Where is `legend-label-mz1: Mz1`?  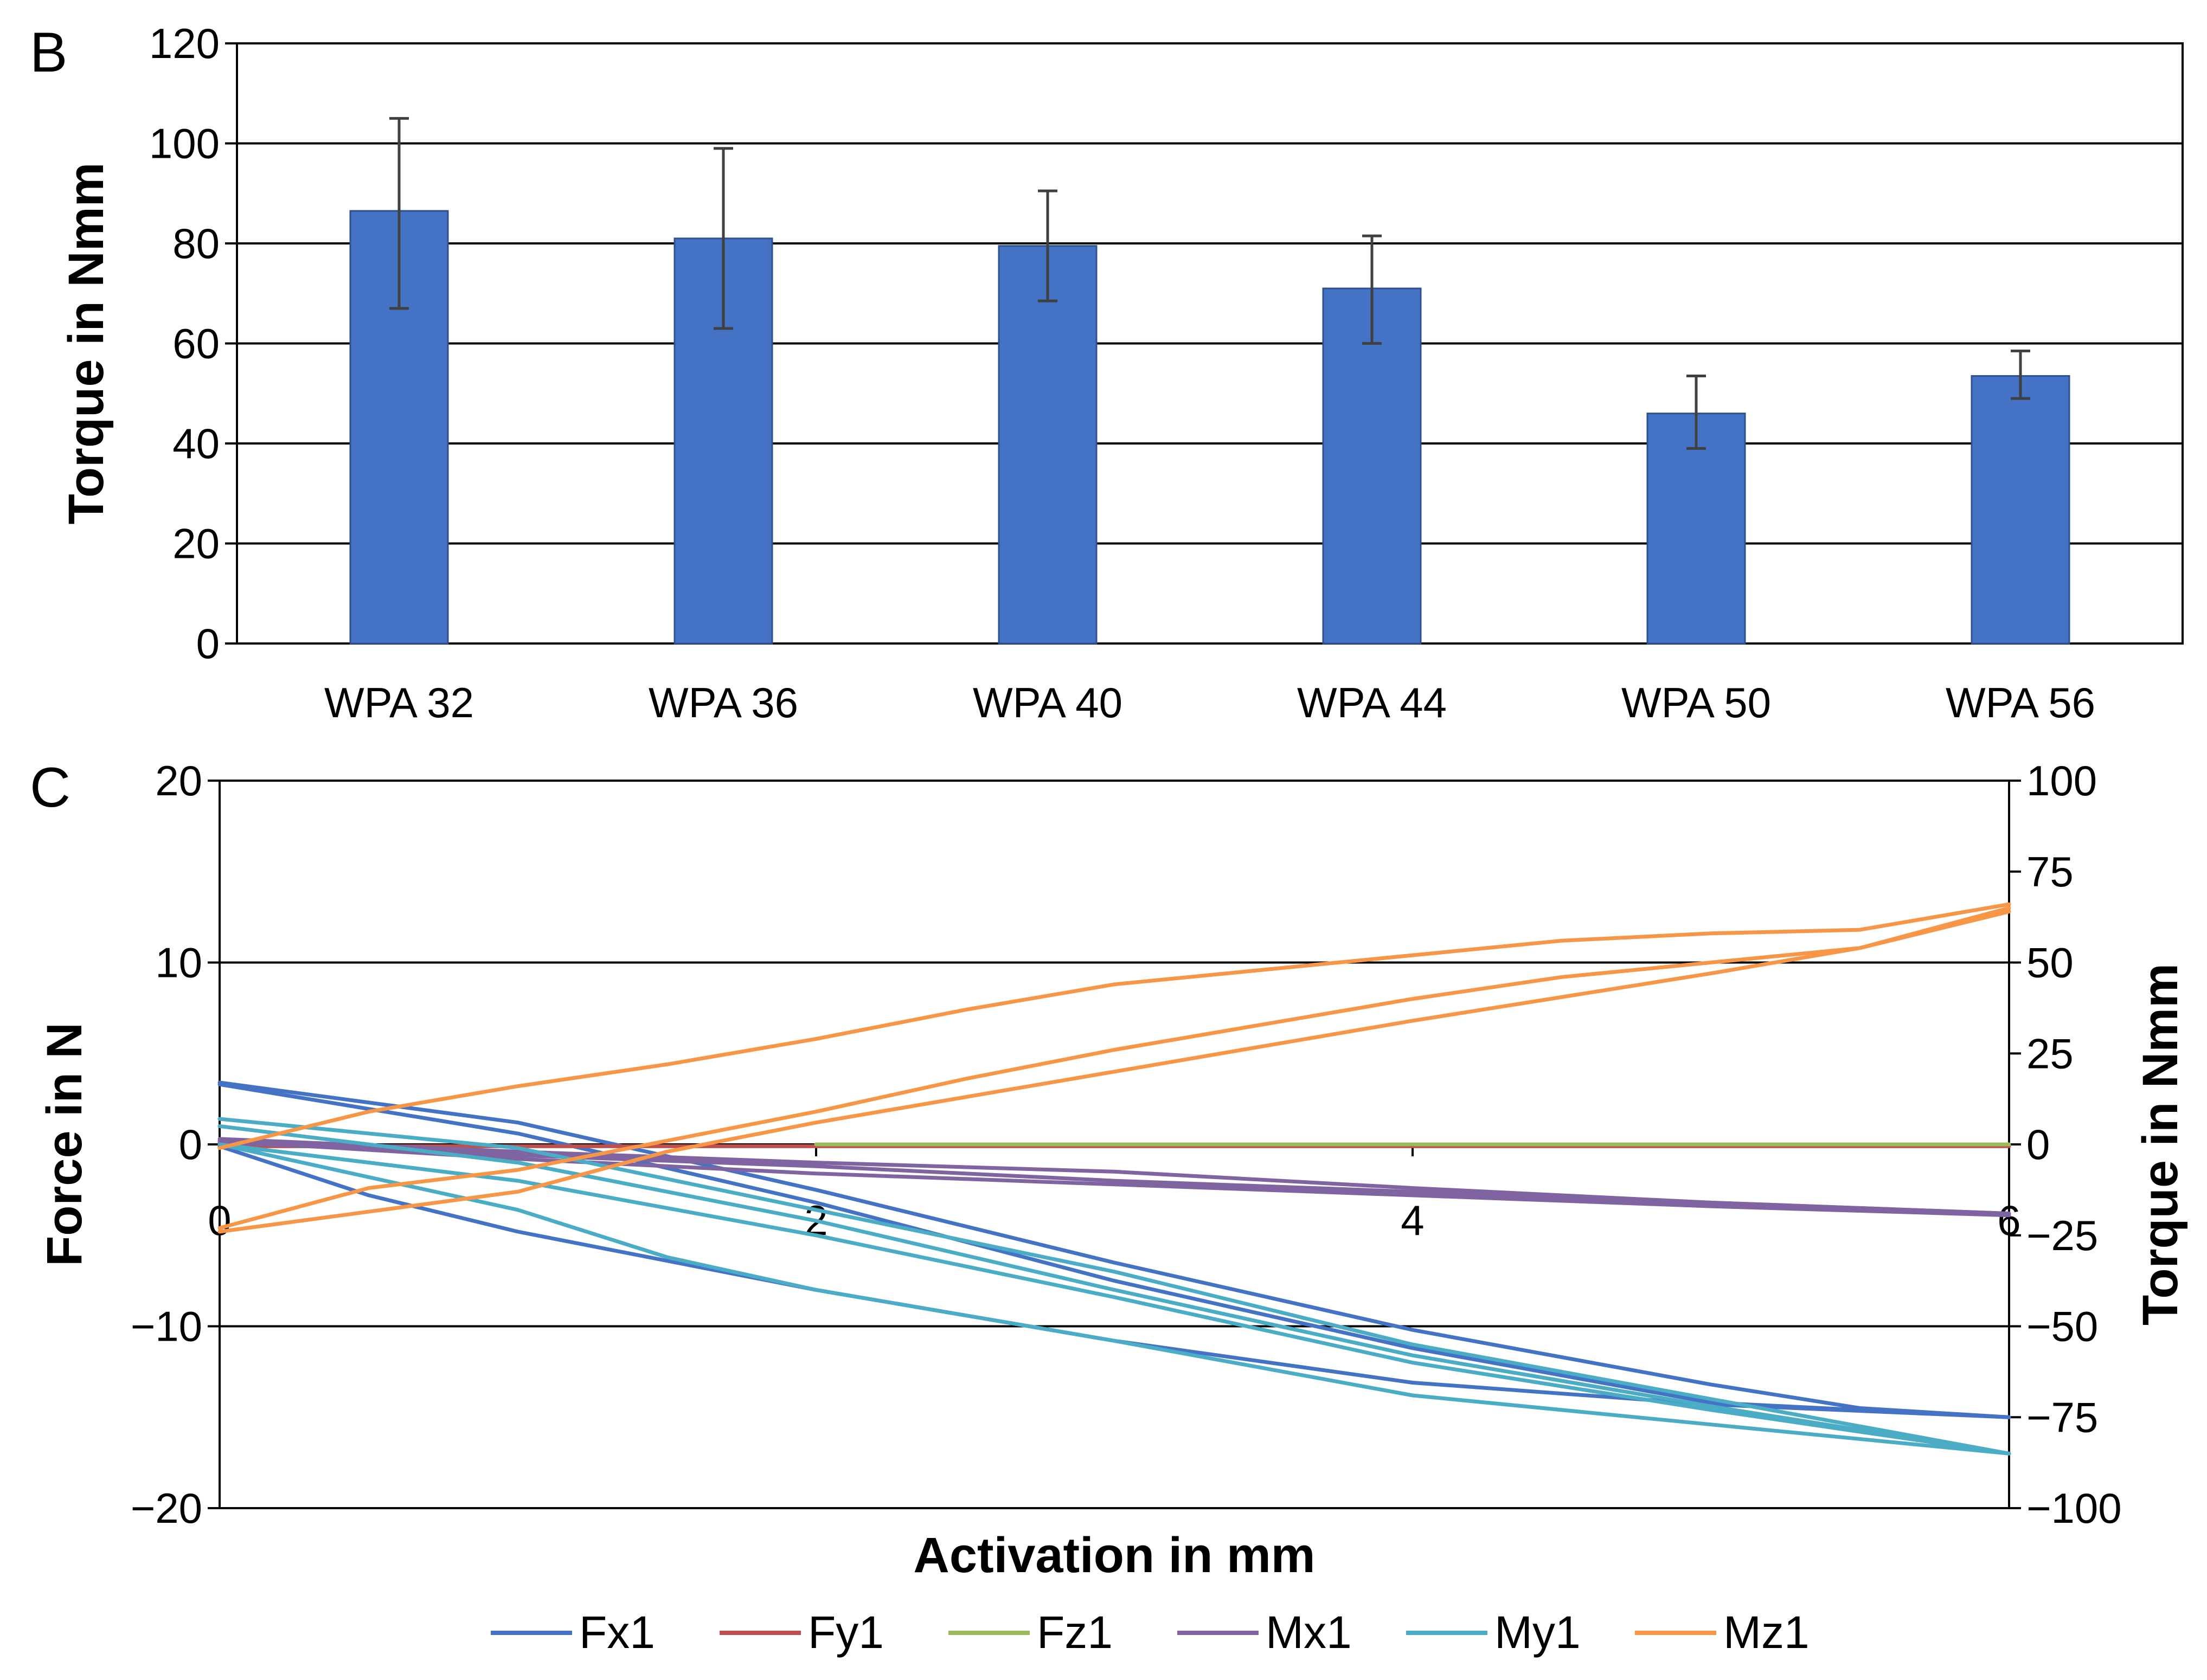
legend-label-mz1: Mz1 is located at coordinates (1766, 1632).